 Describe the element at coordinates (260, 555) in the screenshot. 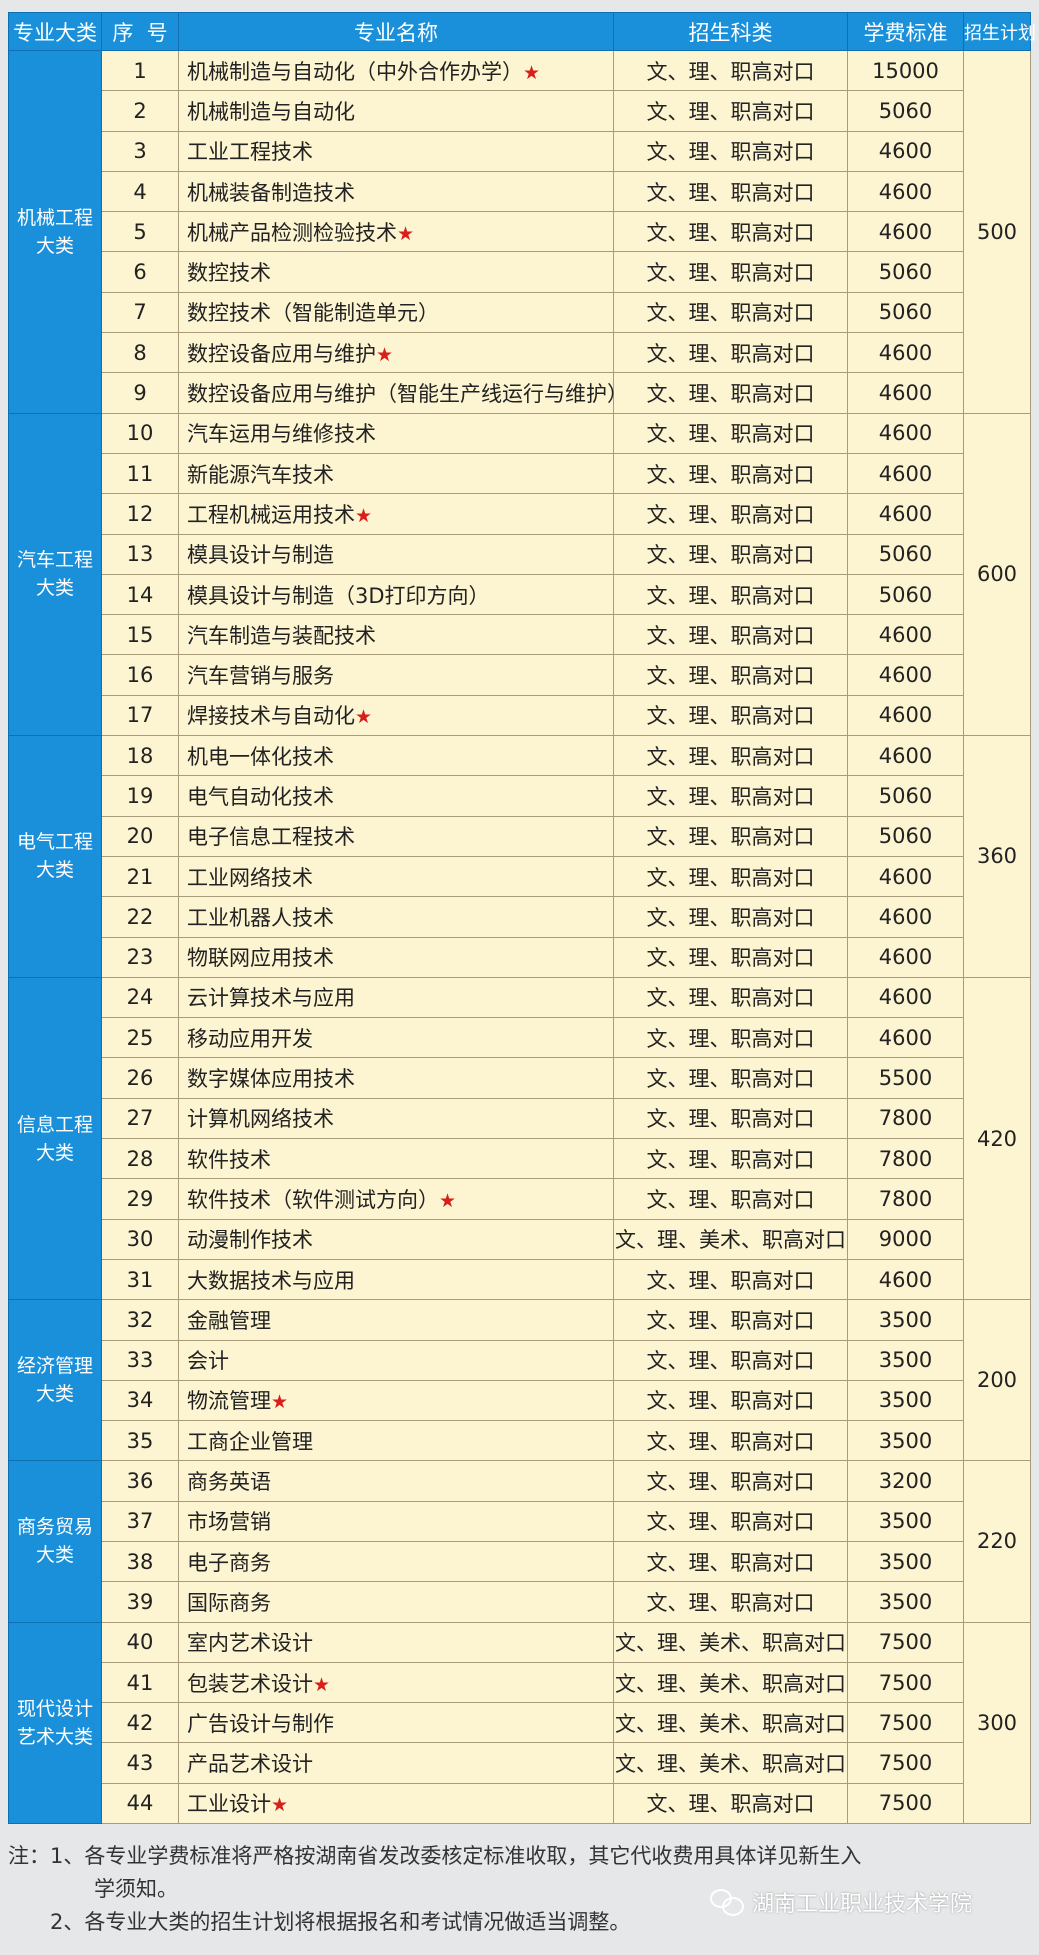

I see `major-name: 模具设计与制造` at that location.